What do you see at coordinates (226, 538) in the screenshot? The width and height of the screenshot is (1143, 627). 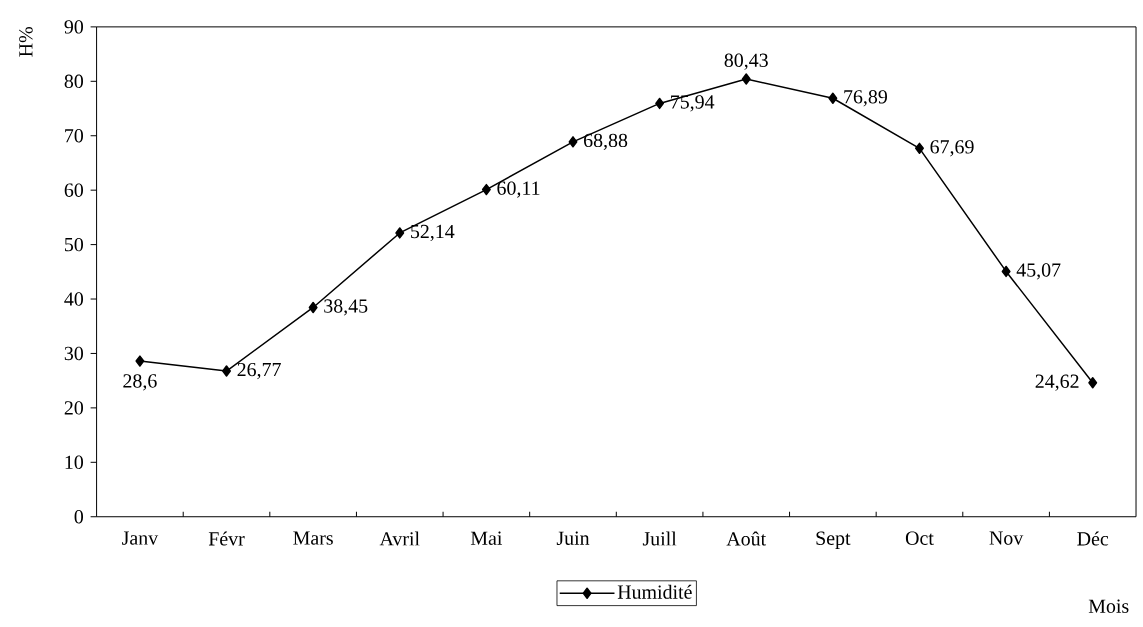 I see `x-tick-label: Févr` at bounding box center [226, 538].